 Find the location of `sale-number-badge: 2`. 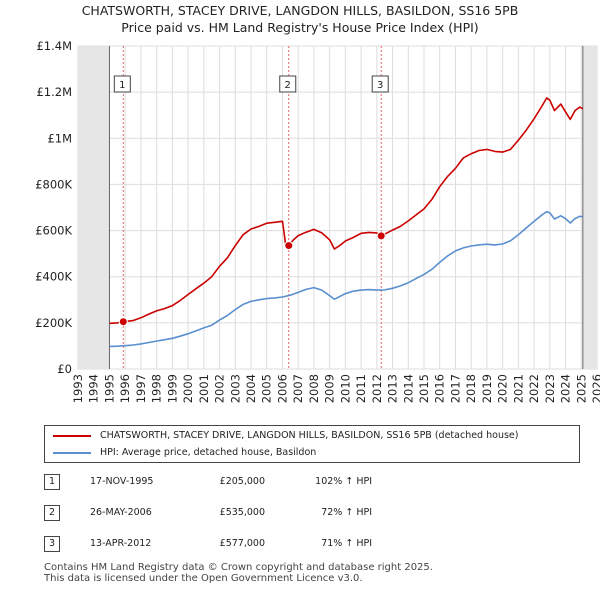

sale-number-badge: 2 is located at coordinates (52, 513).